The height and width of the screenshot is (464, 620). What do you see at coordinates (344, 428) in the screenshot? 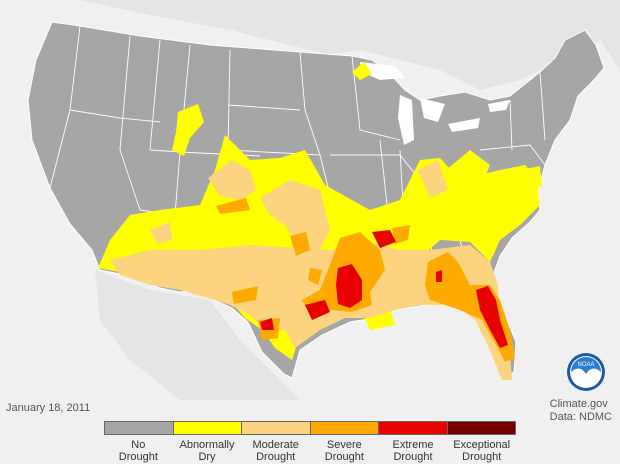
I see `legend-swatch-severe` at bounding box center [344, 428].